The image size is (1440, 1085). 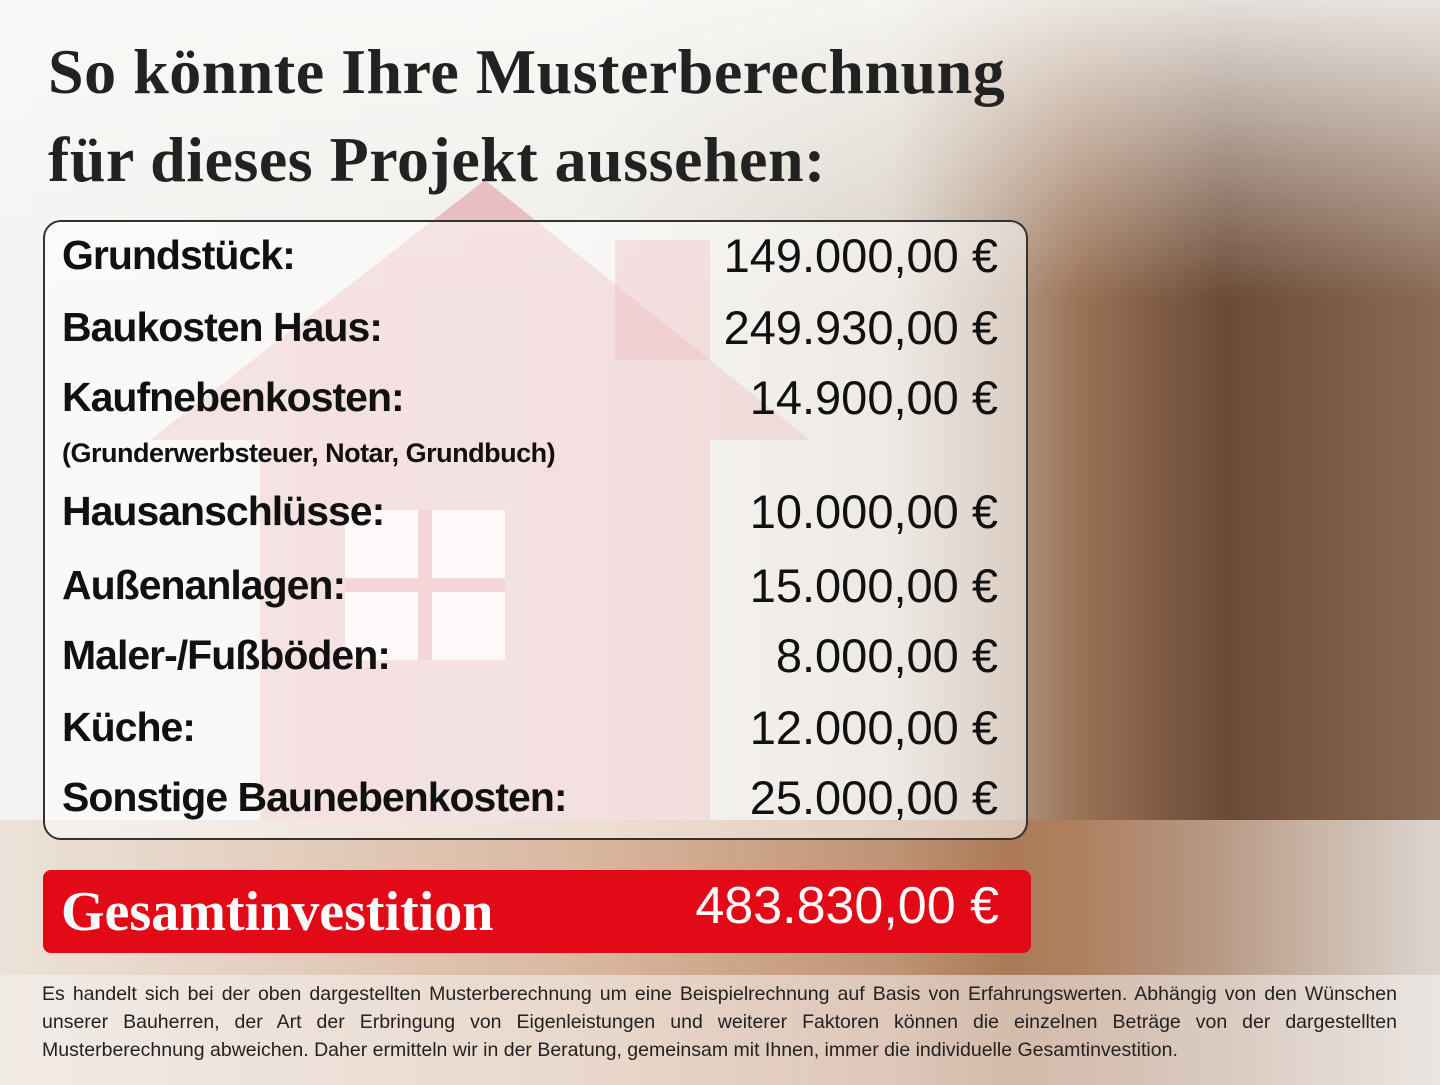 I want to click on cost-note: (Grunderwerbsteuer, Notar, Grundbuch), so click(x=309, y=453).